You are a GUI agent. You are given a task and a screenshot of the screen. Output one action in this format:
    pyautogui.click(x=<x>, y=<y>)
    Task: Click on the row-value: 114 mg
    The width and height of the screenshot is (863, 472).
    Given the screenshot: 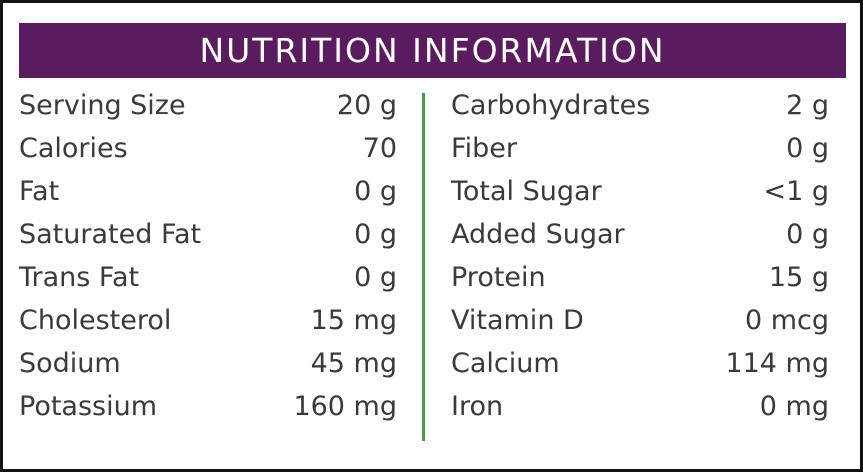 What is the action you would take?
    pyautogui.click(x=777, y=363)
    